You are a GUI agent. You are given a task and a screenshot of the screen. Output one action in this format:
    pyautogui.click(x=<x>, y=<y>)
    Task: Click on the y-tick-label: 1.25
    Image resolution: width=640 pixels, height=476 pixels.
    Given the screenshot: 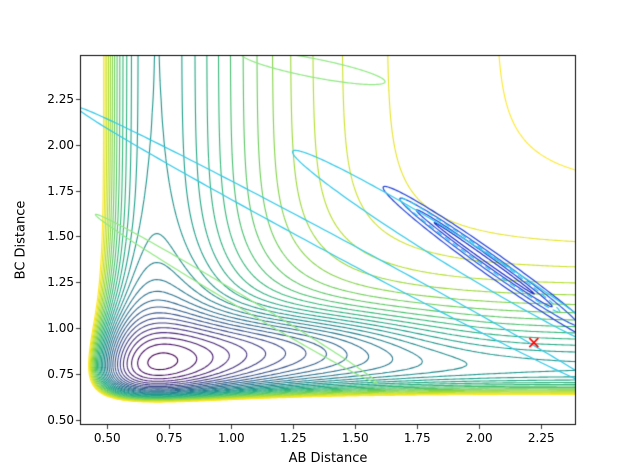 What is the action you would take?
    pyautogui.click(x=60, y=282)
    